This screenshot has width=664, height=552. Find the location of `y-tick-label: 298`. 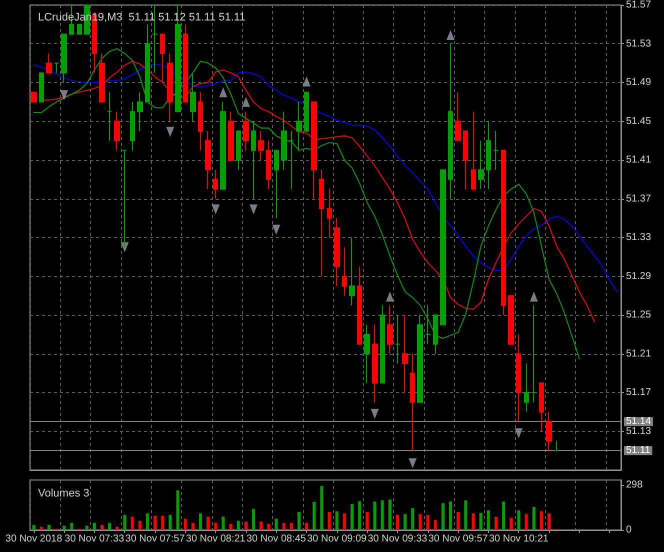

y-tick-label: 298 is located at coordinates (635, 484).